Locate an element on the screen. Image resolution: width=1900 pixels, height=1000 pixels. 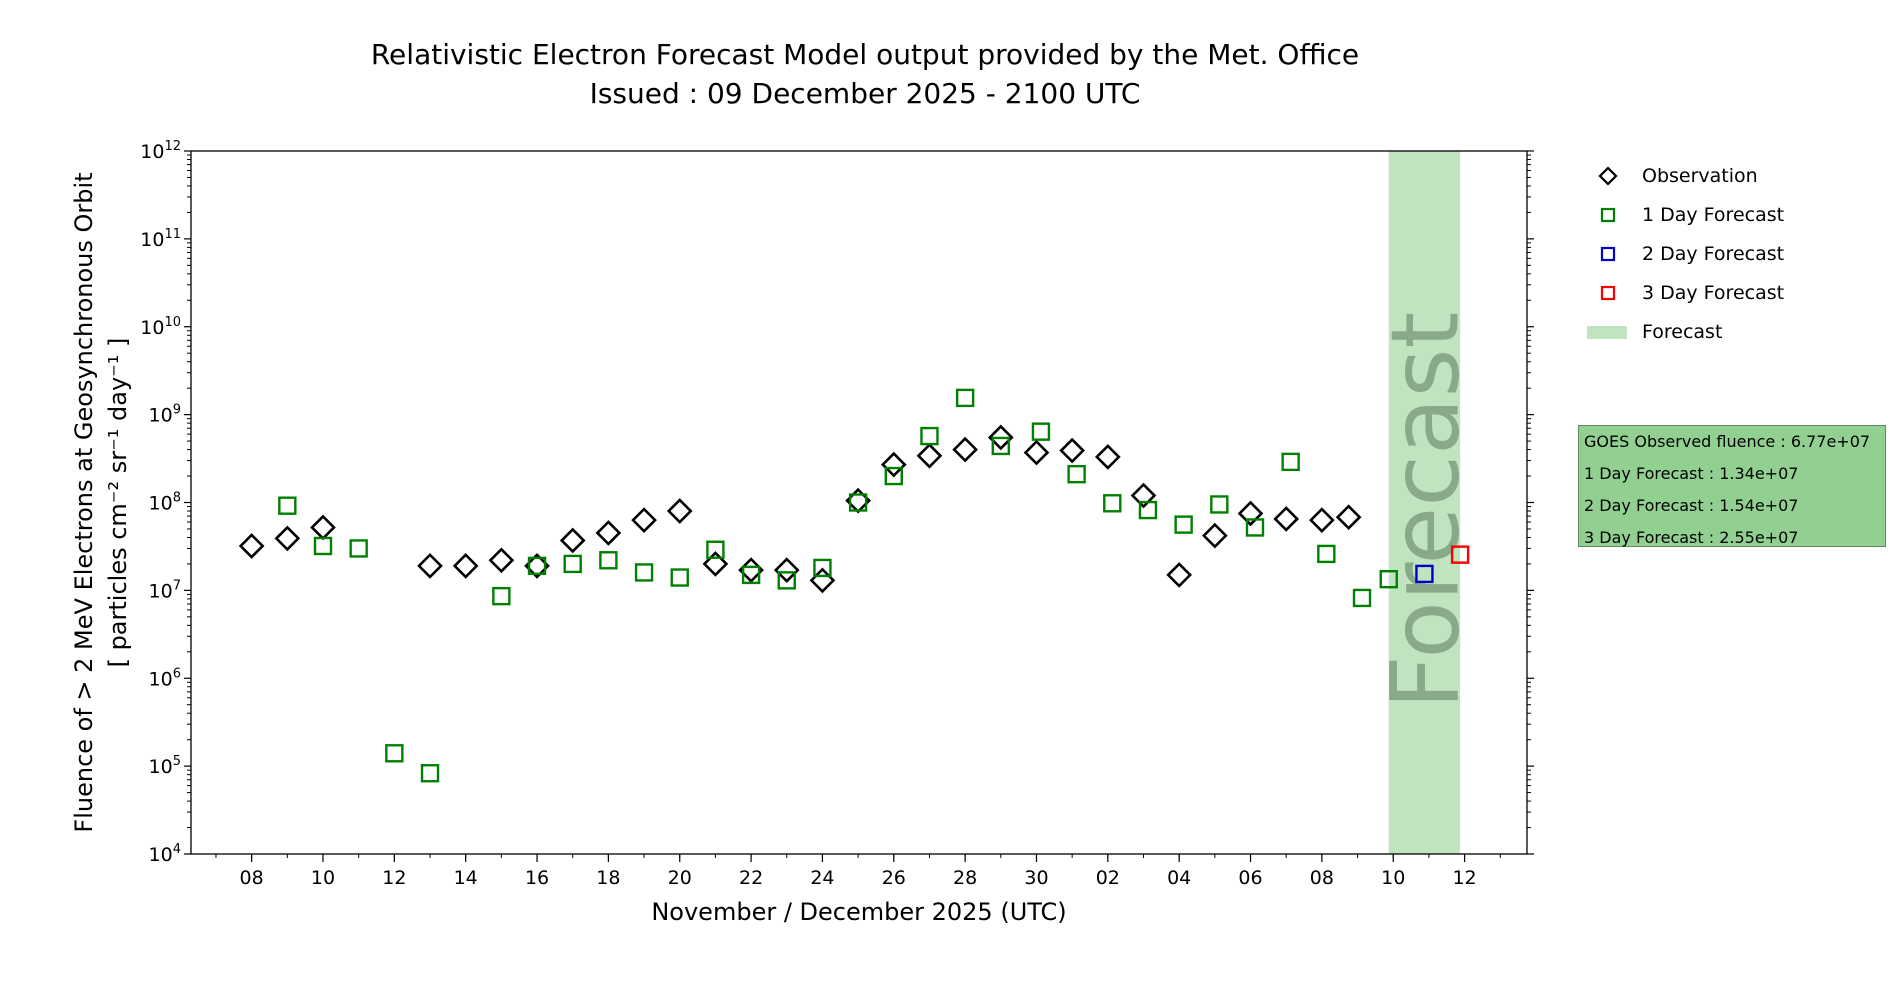
two-day-forecast-value: 2 Day Forecast : 1.54e+07 is located at coordinates (1691, 505).